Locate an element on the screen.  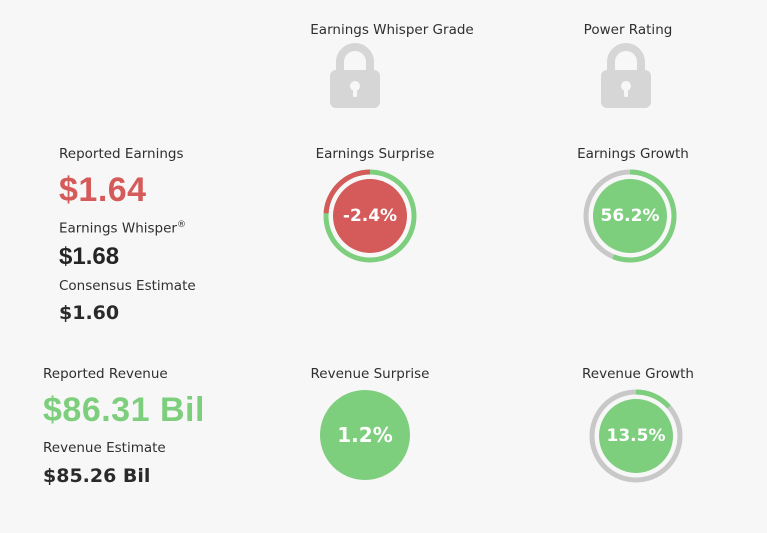
revenue-surprise-value: 1.2% is located at coordinates (365, 435).